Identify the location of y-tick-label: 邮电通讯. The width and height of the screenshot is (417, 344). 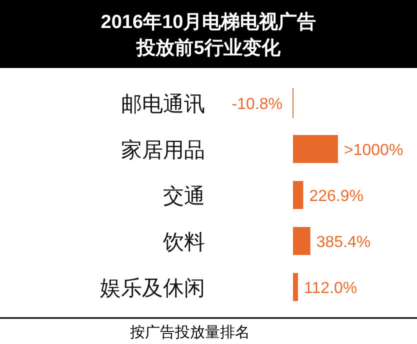
(163, 104).